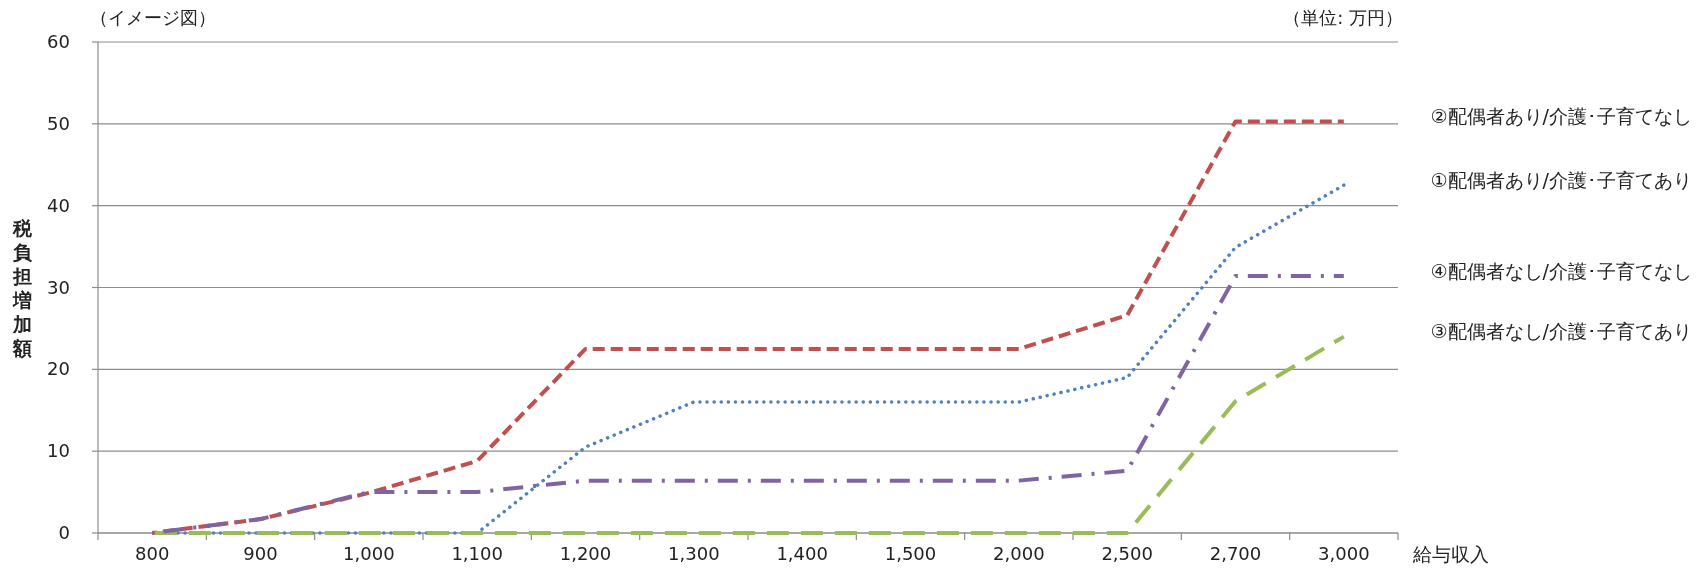 The image size is (1697, 577). I want to click on x-tick-label: 1,400, so click(802, 553).